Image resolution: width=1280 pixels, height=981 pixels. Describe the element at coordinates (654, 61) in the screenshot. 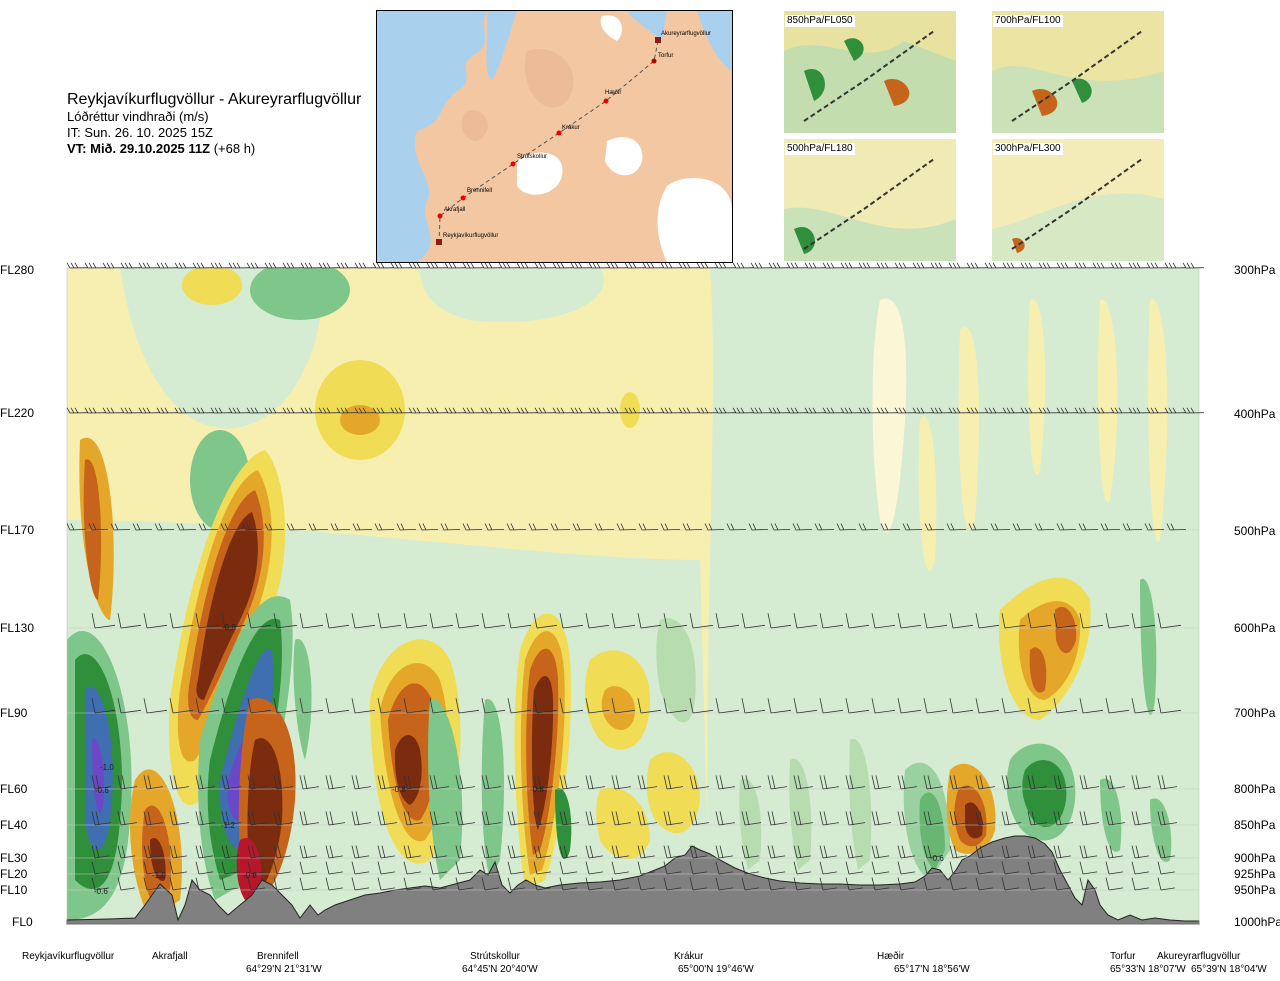

I see `map-marker-torfur` at that location.